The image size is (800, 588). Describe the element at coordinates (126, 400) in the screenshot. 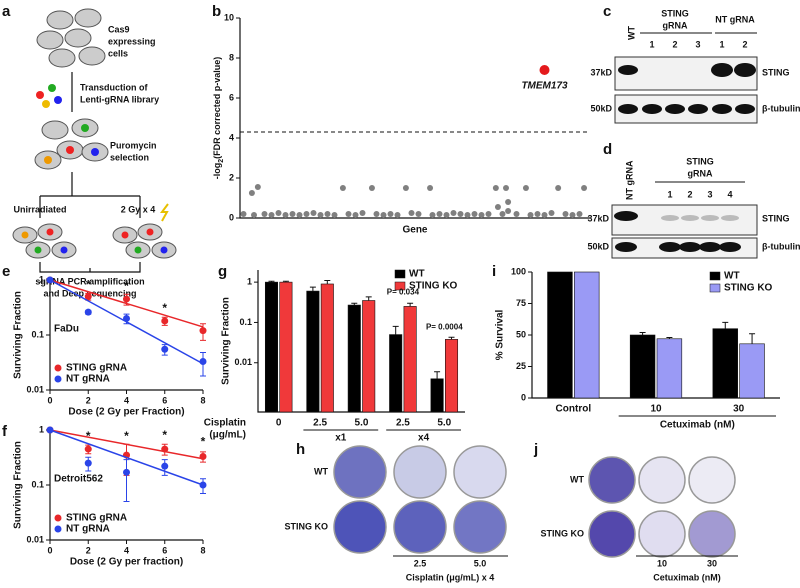

I see `x-tick-label: 4` at that location.